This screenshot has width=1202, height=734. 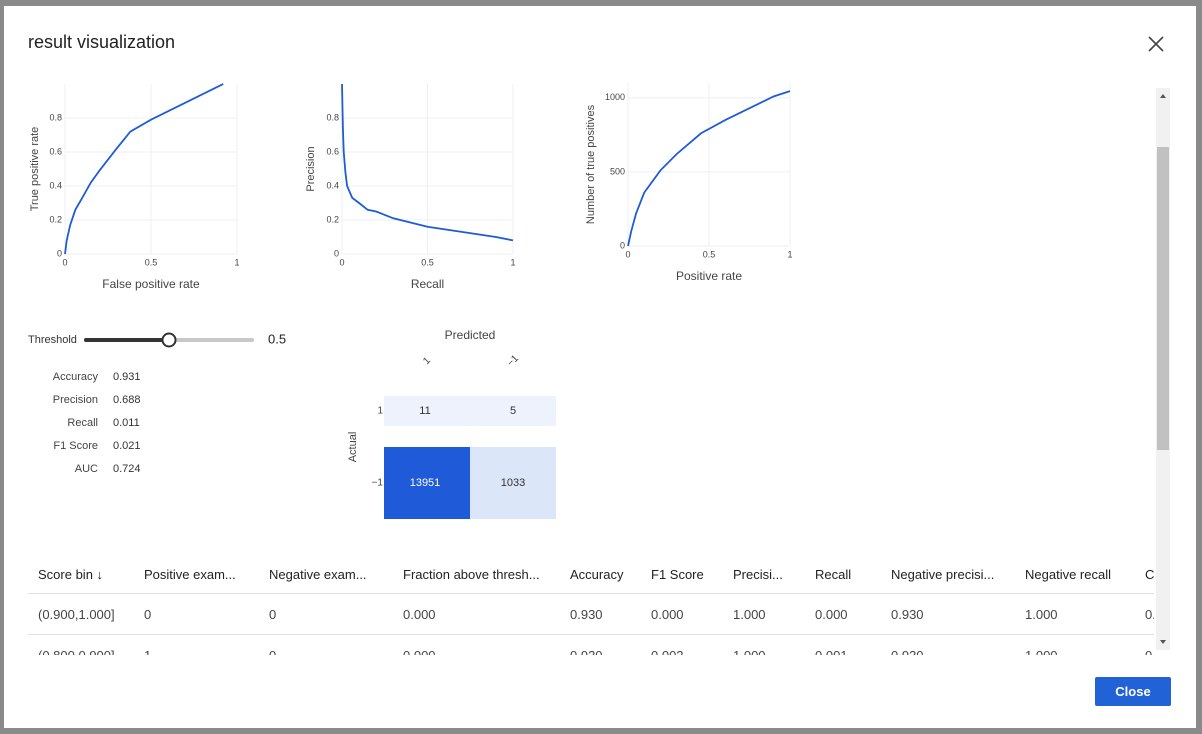 What do you see at coordinates (470, 335) in the screenshot?
I see `matrix-x-title: Predicted` at bounding box center [470, 335].